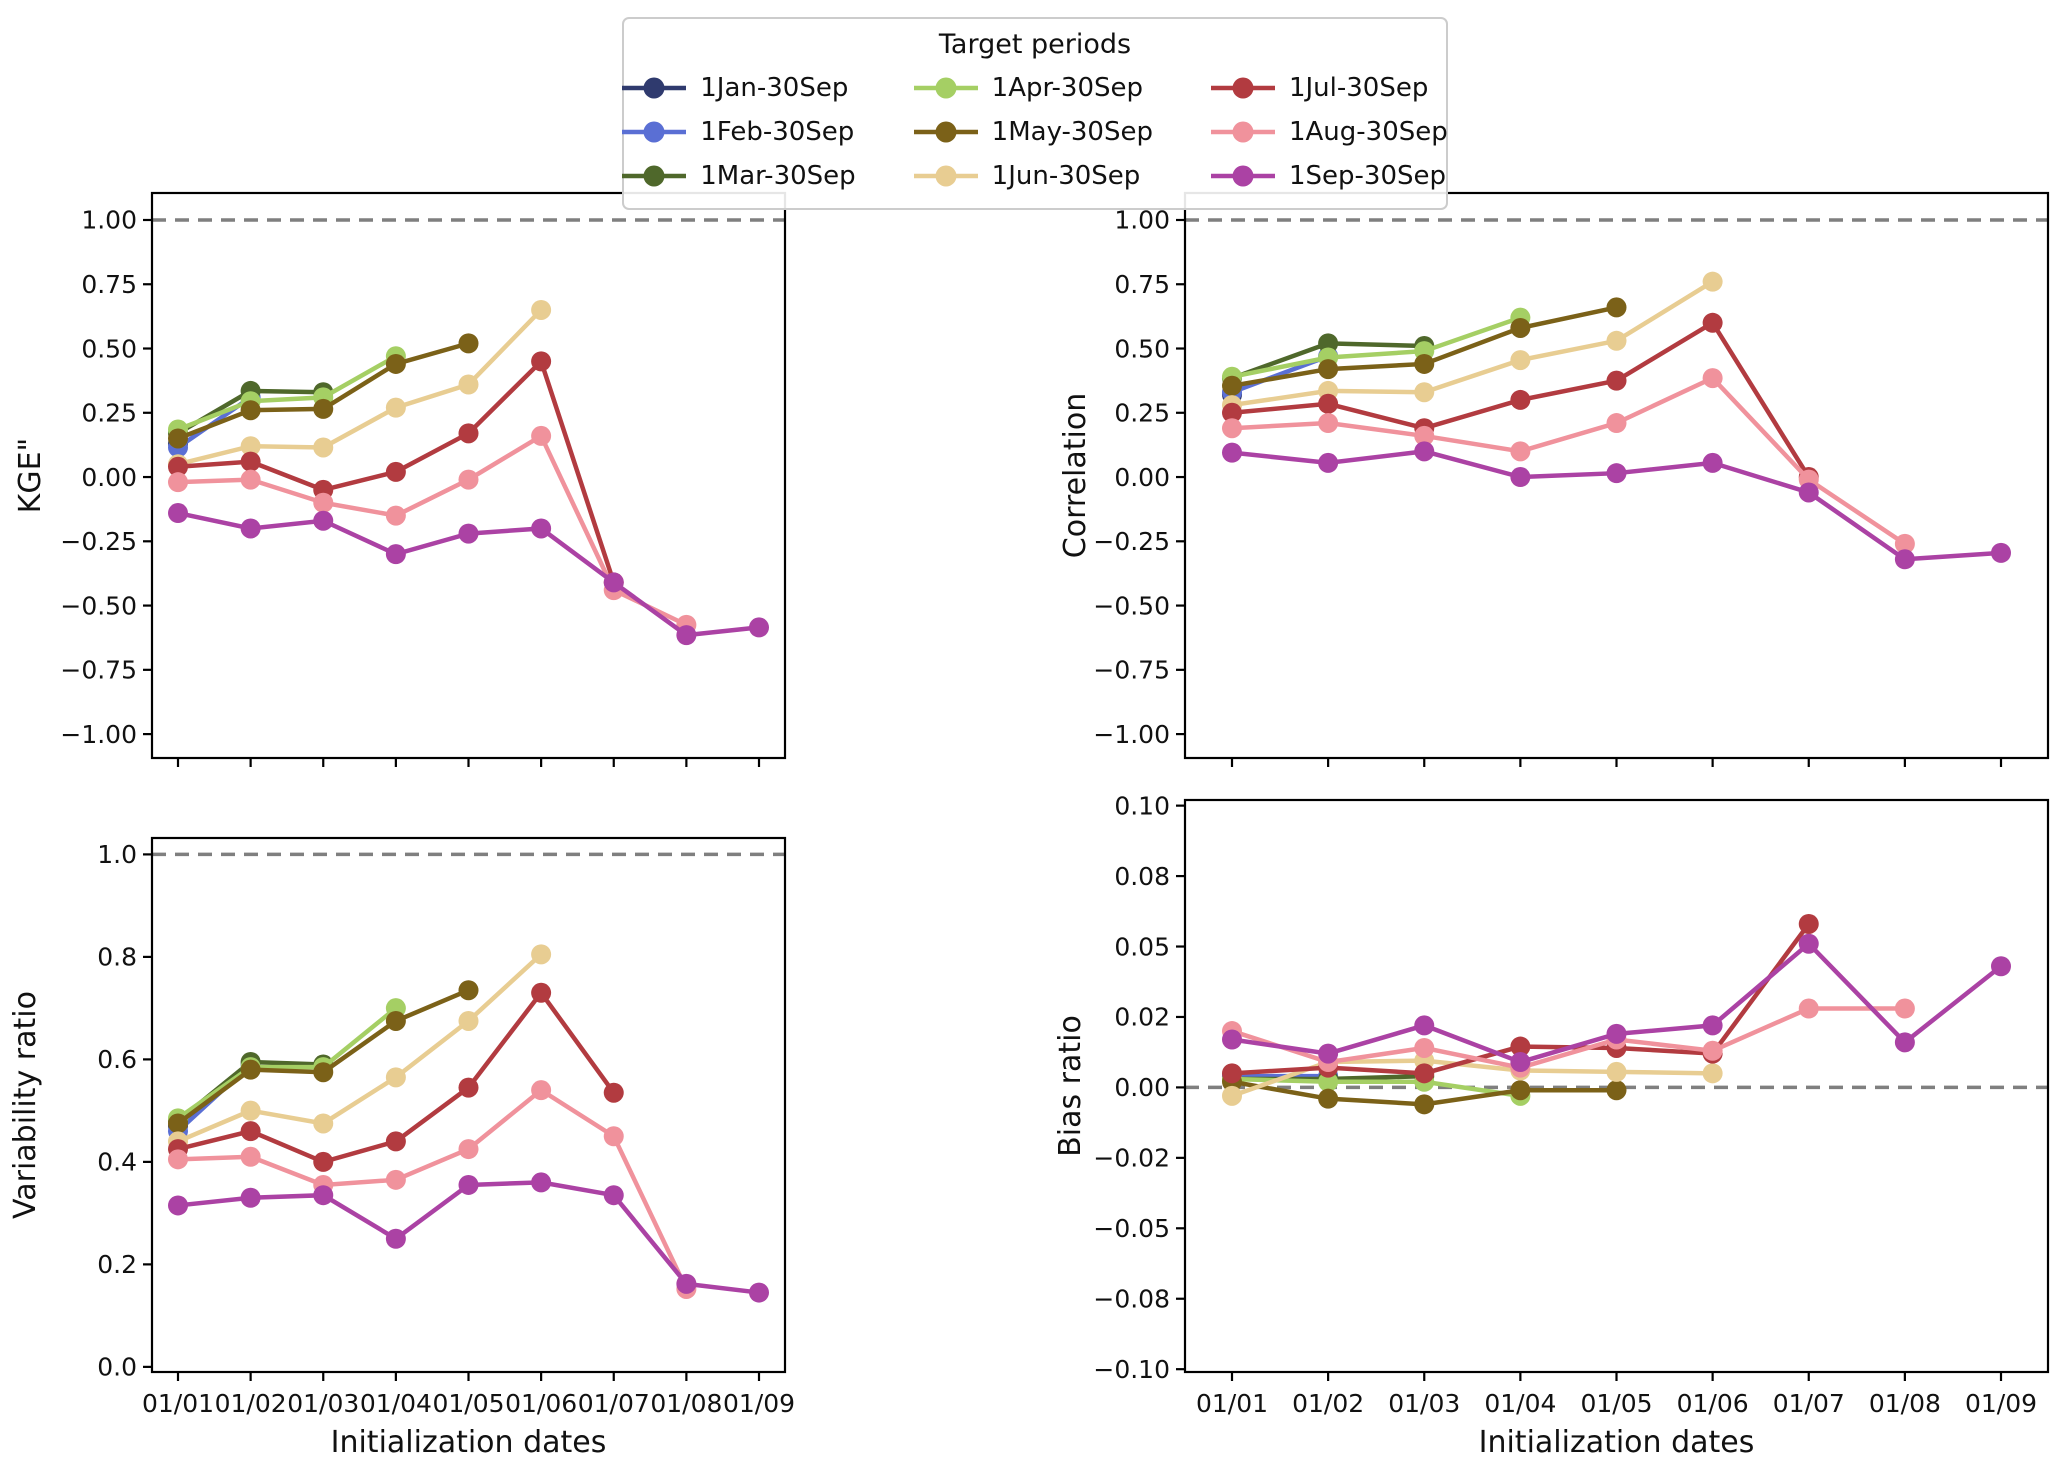 The image size is (2067, 1467). Describe the element at coordinates (1131, 605) in the screenshot. I see `y-tick-label: −0.50` at that location.